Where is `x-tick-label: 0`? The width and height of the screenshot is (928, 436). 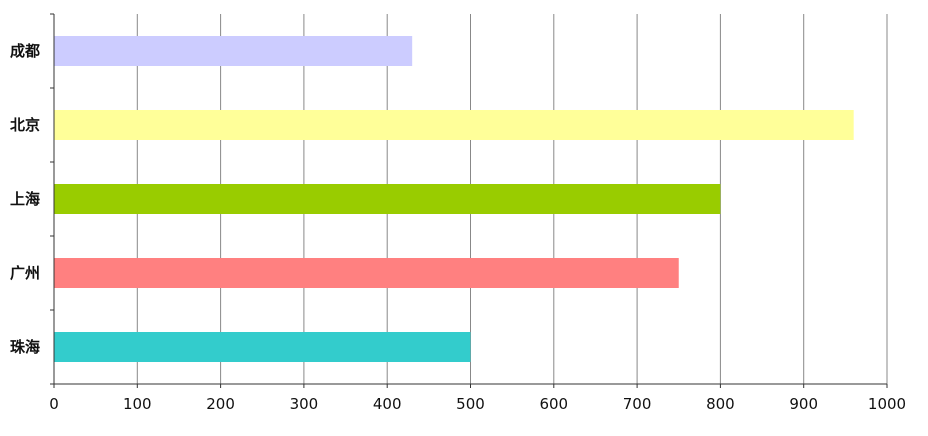
x-tick-label: 0 is located at coordinates (54, 404).